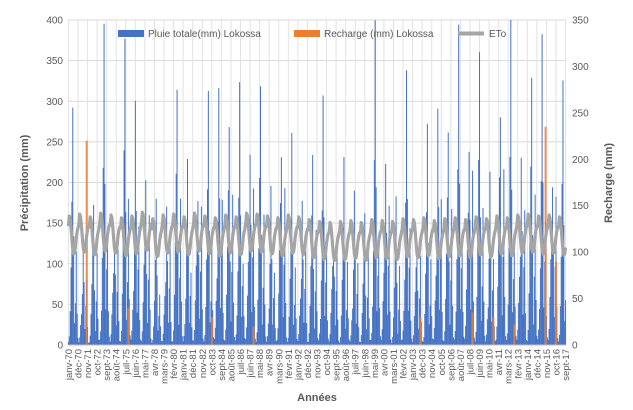 The height and width of the screenshot is (410, 633). Describe the element at coordinates (54, 21) in the screenshot. I see `left-tick-label: 400` at that location.